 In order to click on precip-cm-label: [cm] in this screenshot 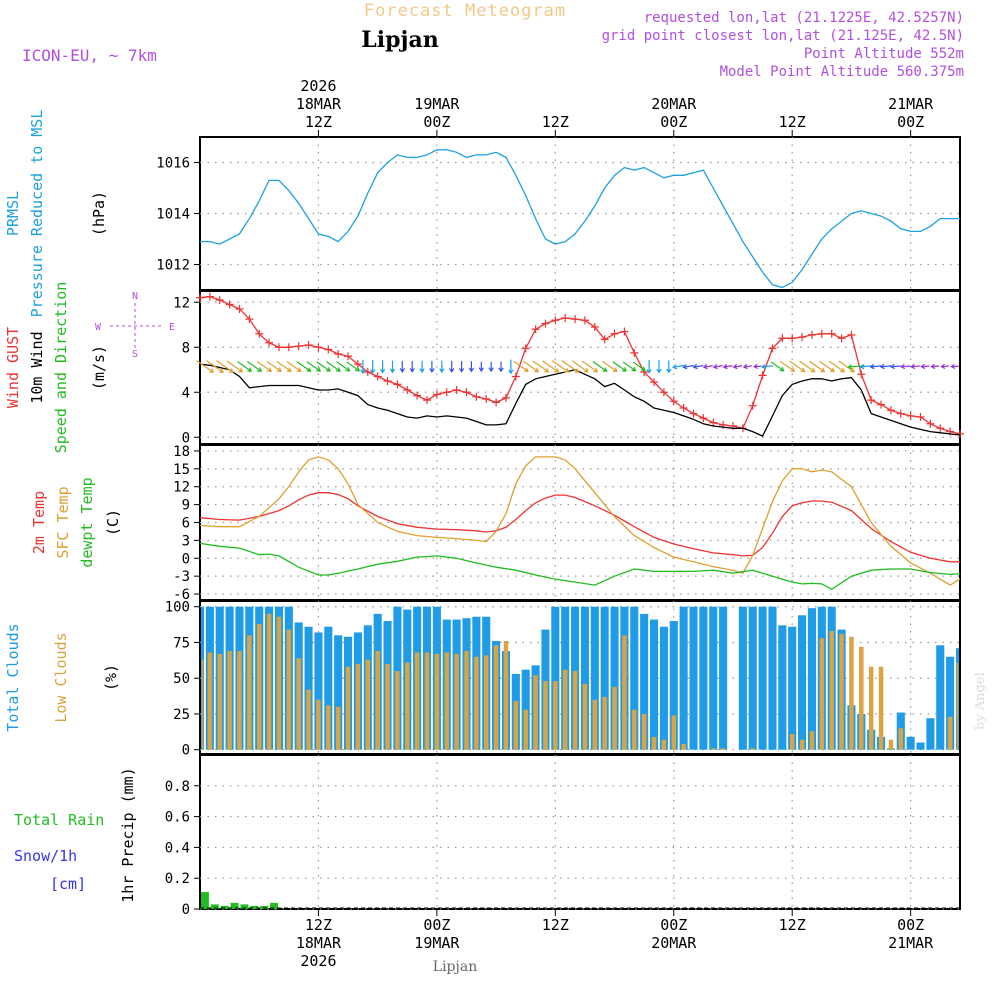, I will do `click(68, 884)`.